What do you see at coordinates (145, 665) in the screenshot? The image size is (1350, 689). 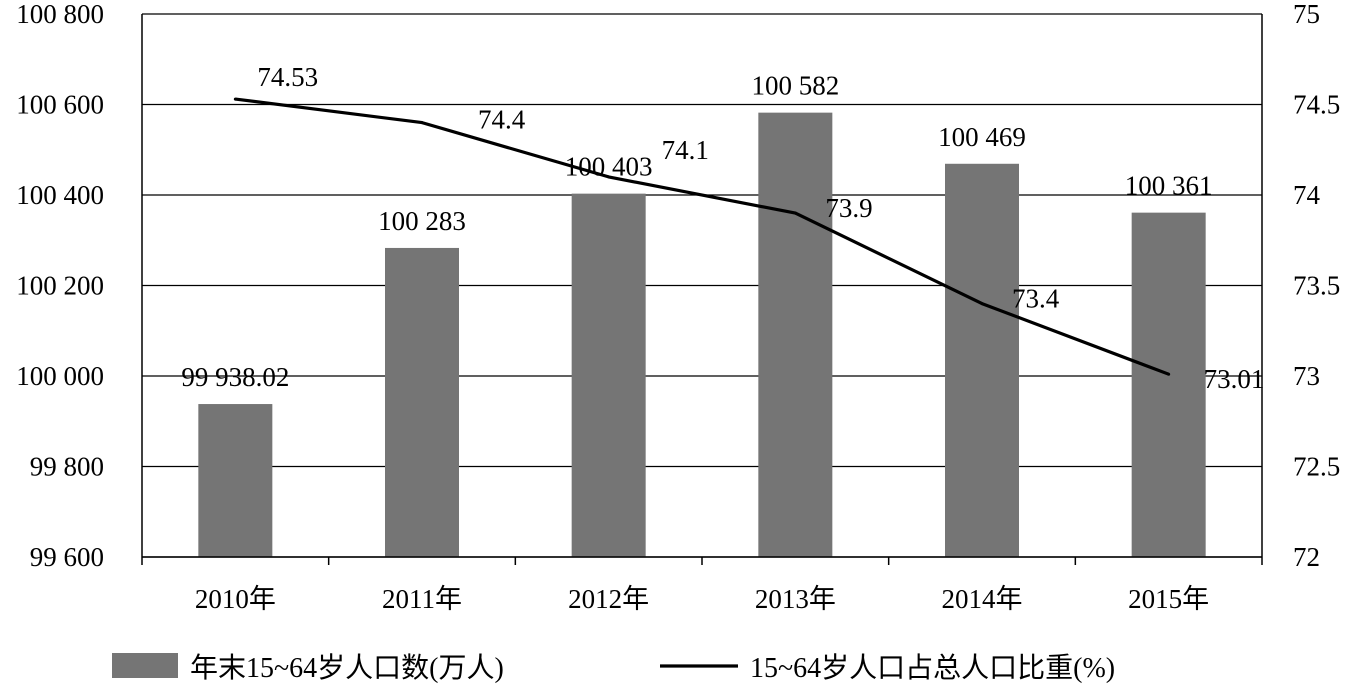 I see `legend-swatch-bar` at bounding box center [145, 665].